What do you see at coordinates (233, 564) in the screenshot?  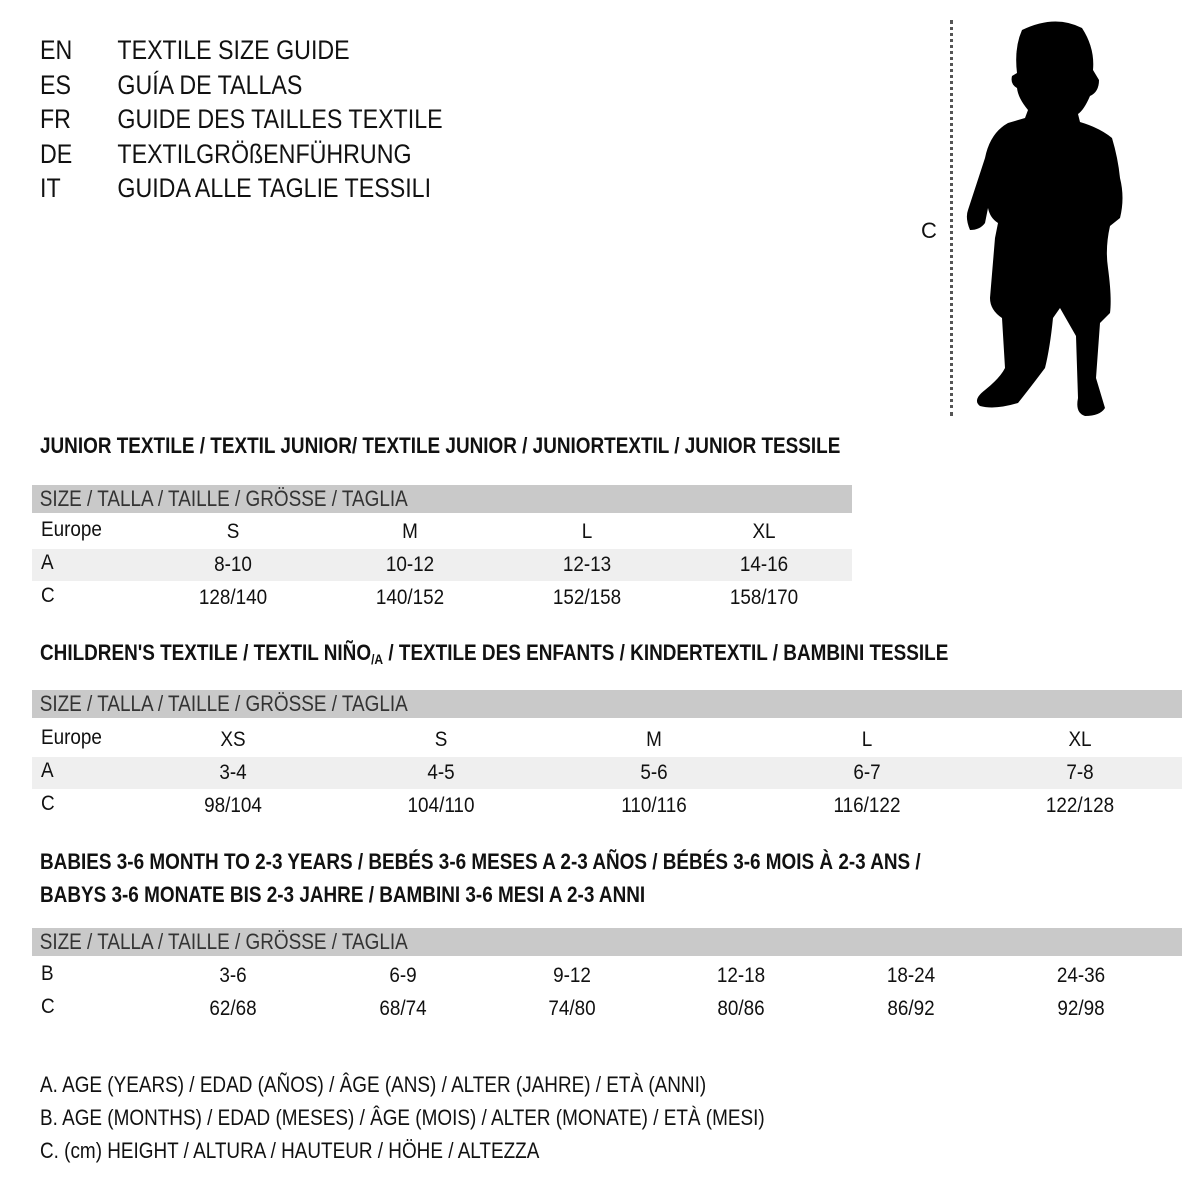 I see `table-cell: 8-10` at bounding box center [233, 564].